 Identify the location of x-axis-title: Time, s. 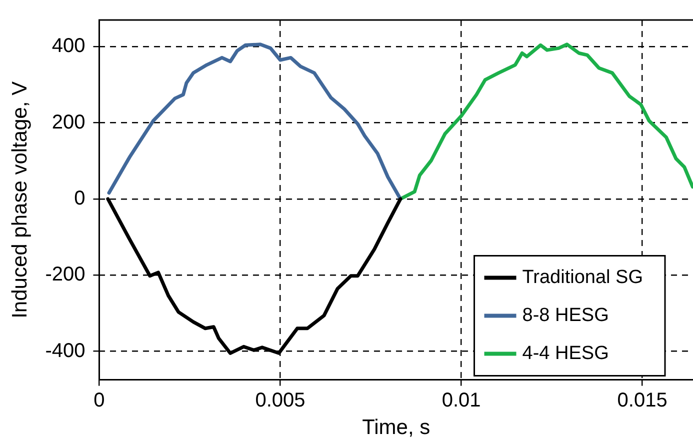
(396, 428).